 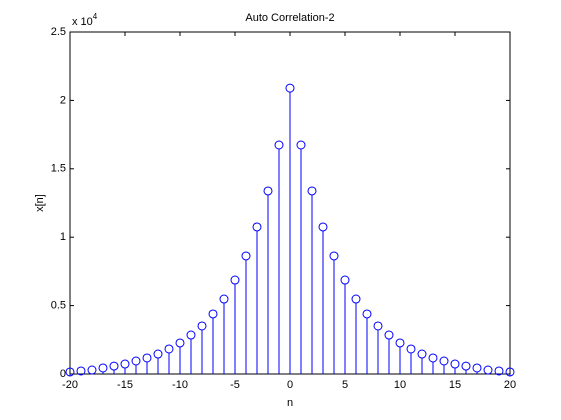 I want to click on x-tick-label: 5, so click(x=345, y=385).